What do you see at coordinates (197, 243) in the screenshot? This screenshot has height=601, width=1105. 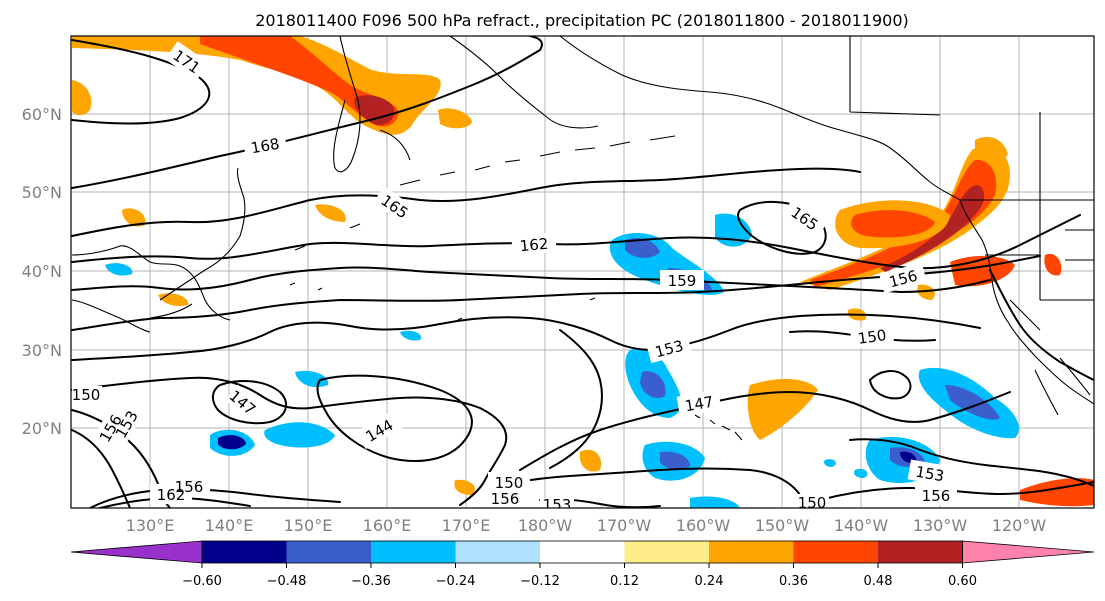 I see `coast-japan` at bounding box center [197, 243].